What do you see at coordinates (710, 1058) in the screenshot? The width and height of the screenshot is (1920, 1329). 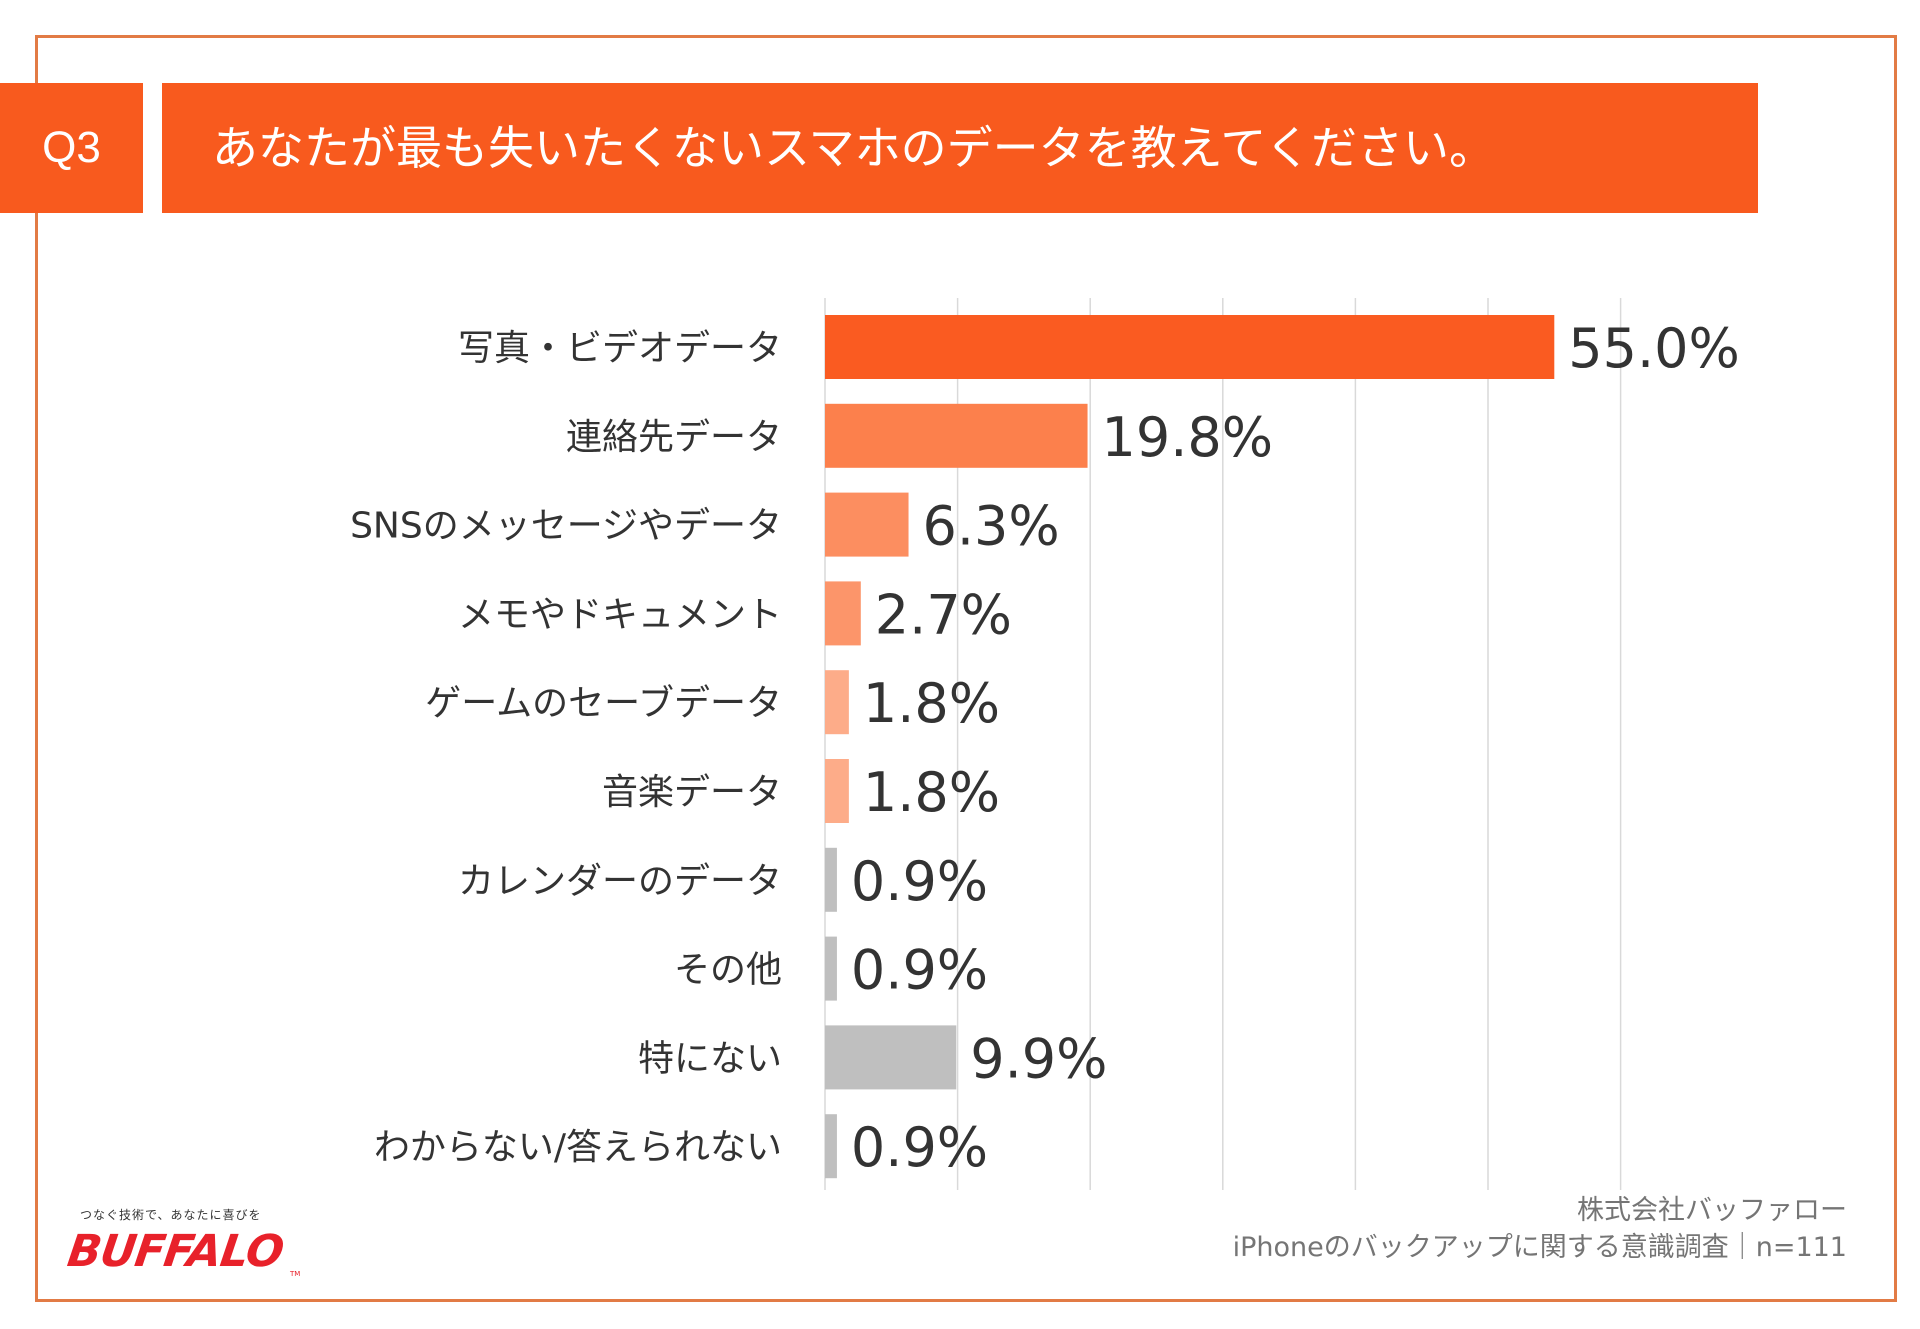 I see `category-label-8: 特にない` at bounding box center [710, 1058].